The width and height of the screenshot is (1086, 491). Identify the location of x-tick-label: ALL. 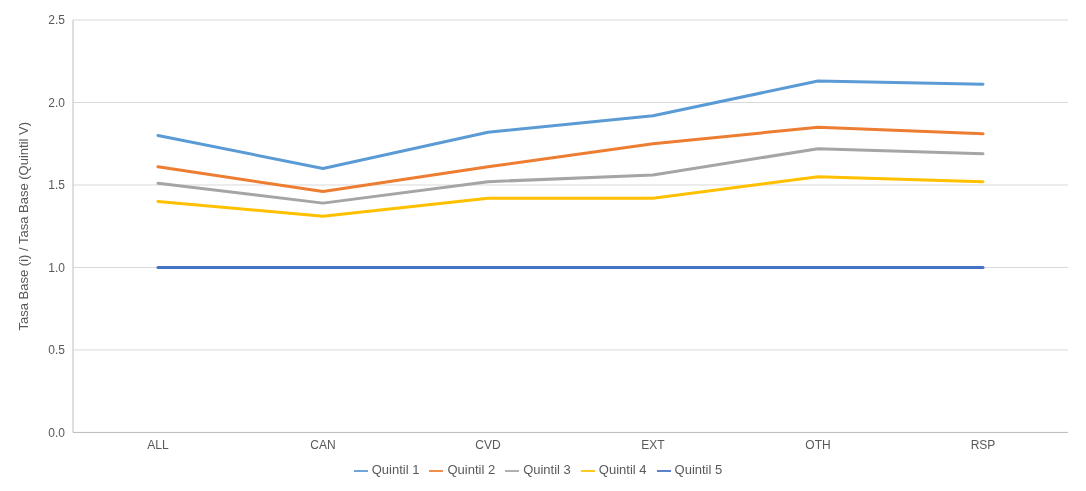
(158, 444).